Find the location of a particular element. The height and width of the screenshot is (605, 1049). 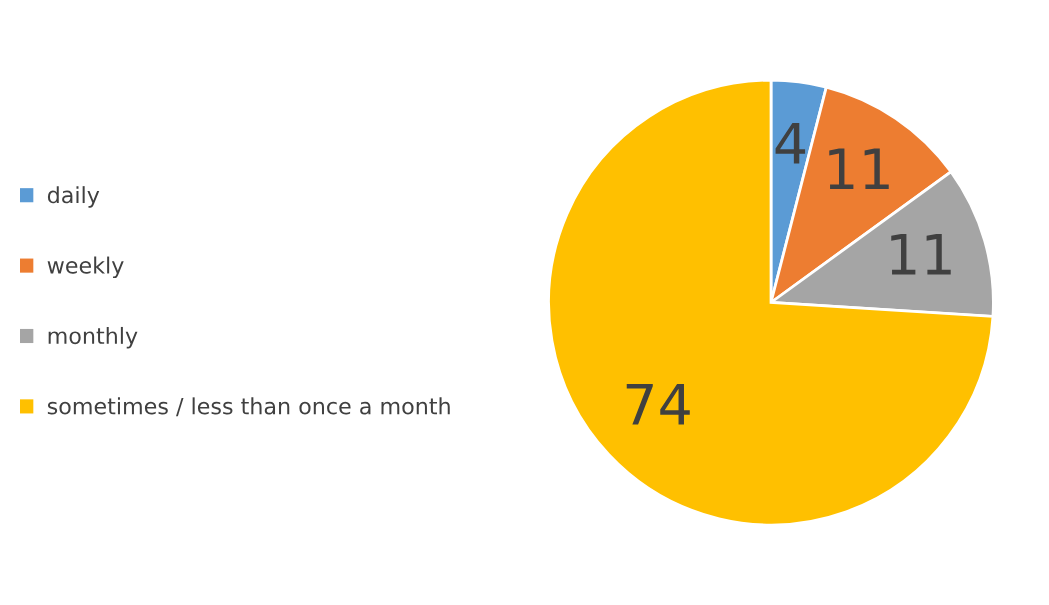

data-label: 74 is located at coordinates (658, 404).